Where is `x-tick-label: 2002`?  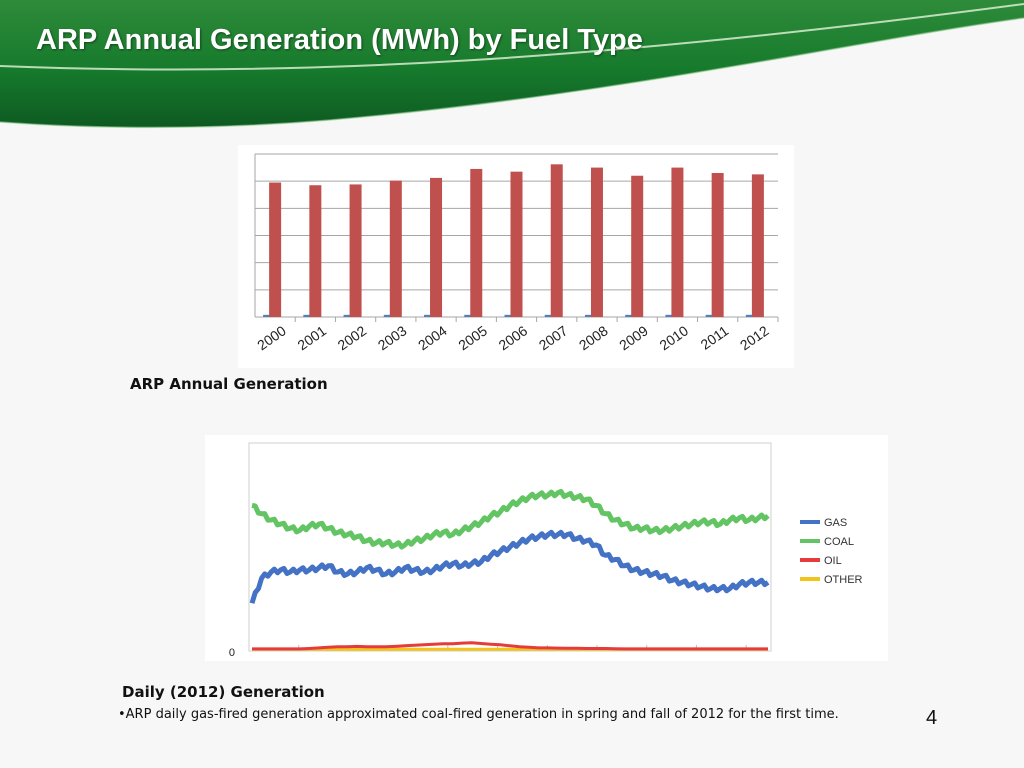
x-tick-label: 2002 is located at coordinates (352, 337).